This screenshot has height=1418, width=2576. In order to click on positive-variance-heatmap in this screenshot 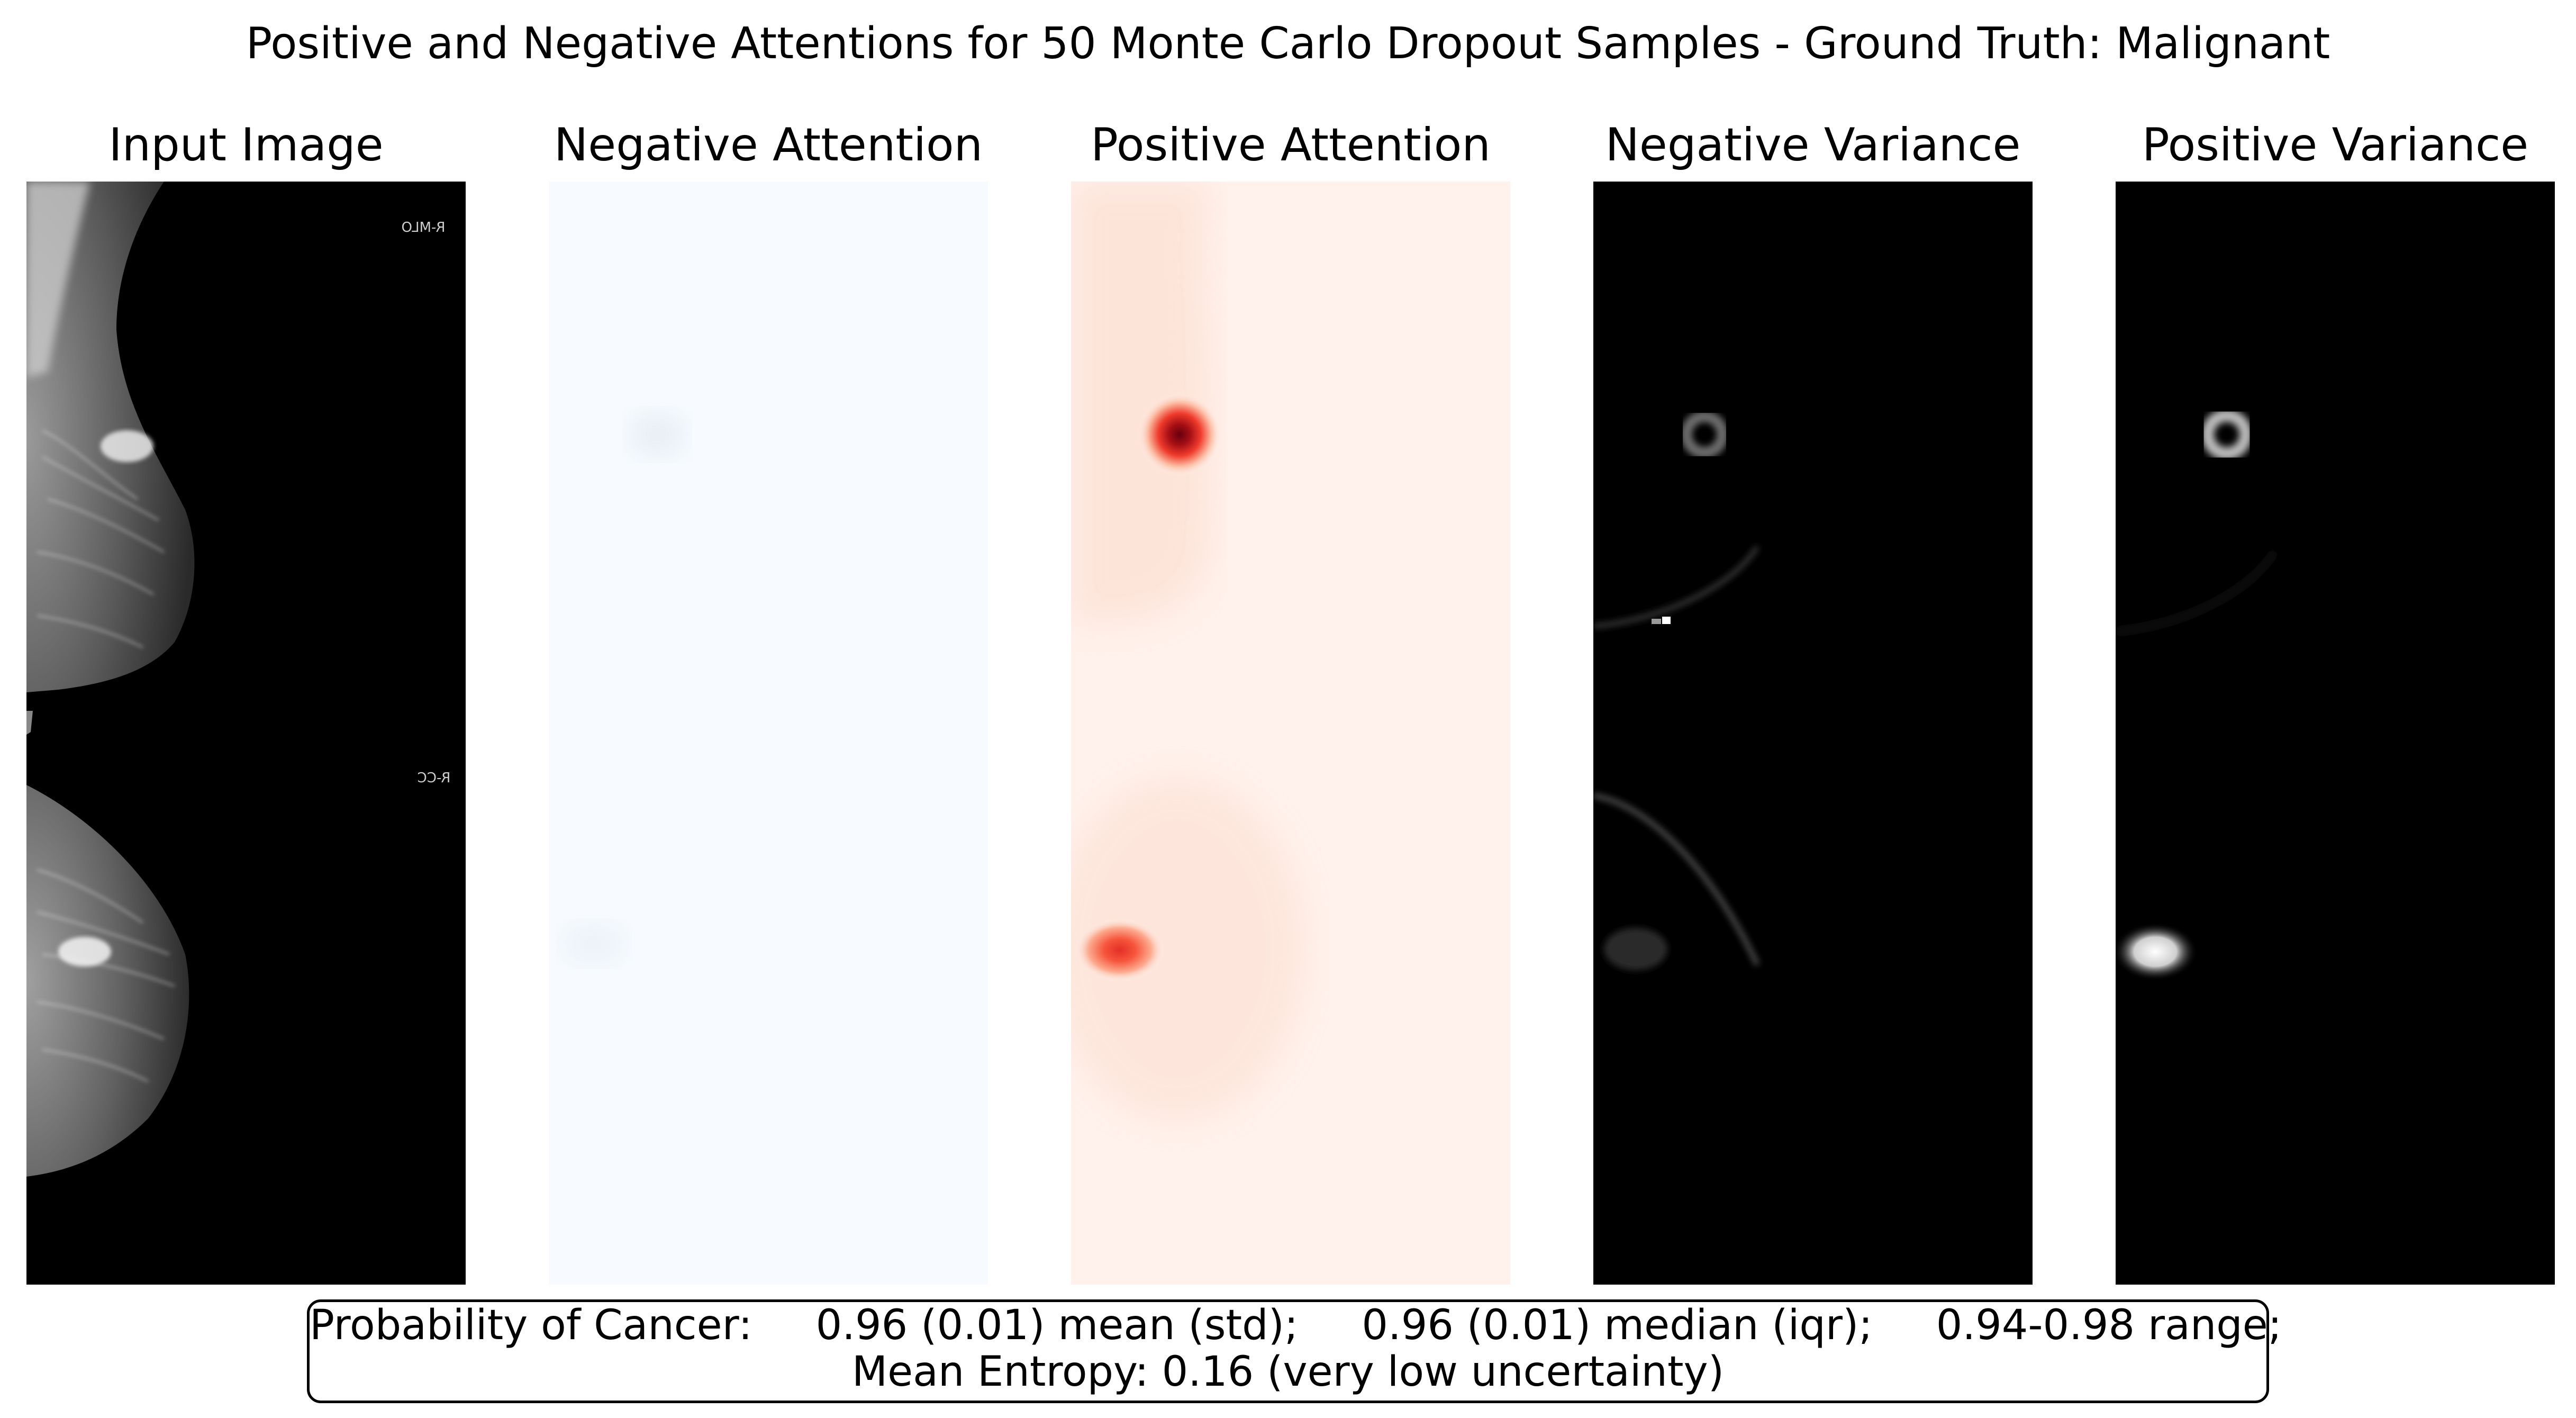, I will do `click(2335, 733)`.